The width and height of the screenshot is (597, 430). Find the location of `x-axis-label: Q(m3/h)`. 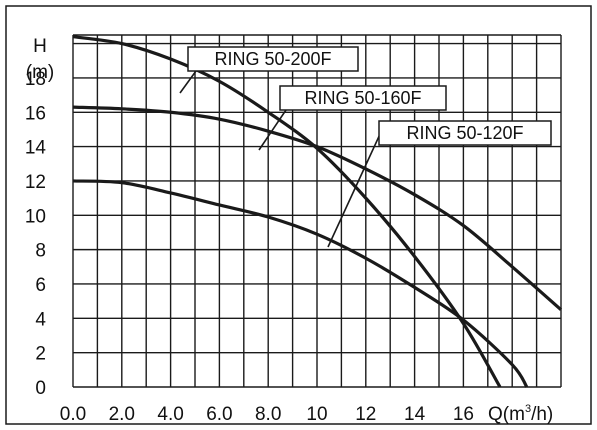

x-axis-label: Q(m3/h) is located at coordinates (520, 414).